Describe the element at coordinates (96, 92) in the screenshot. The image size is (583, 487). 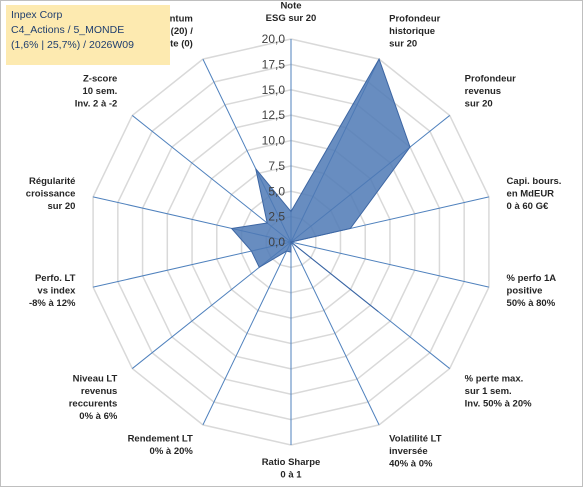
I see `axis-label: Z-score 10 sem. Inv. 2 à -2` at that location.